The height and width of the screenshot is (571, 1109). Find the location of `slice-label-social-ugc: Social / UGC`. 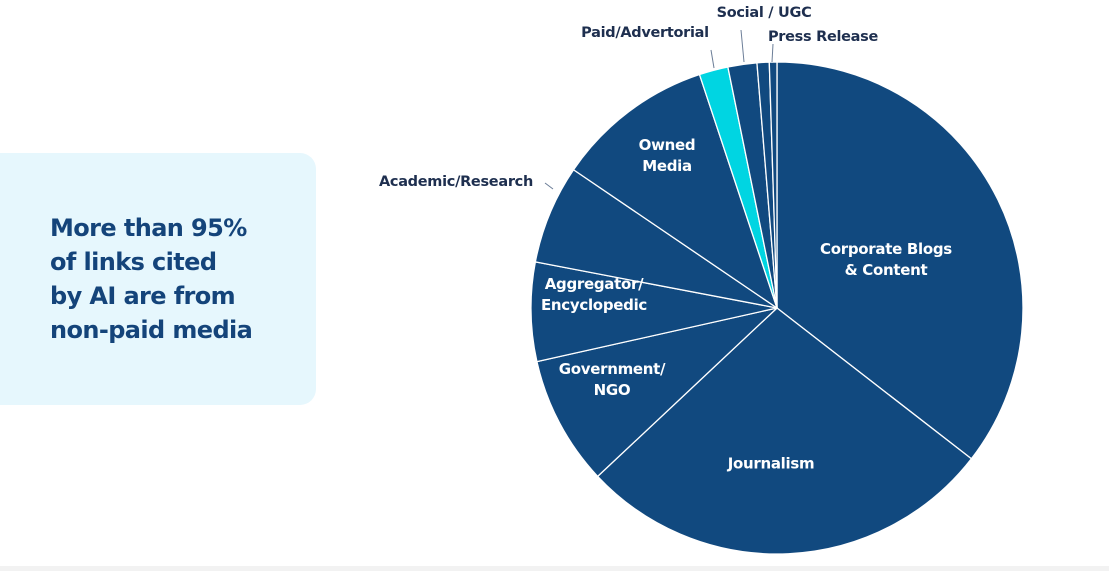

slice-label-social-ugc: Social / UGC is located at coordinates (764, 13).